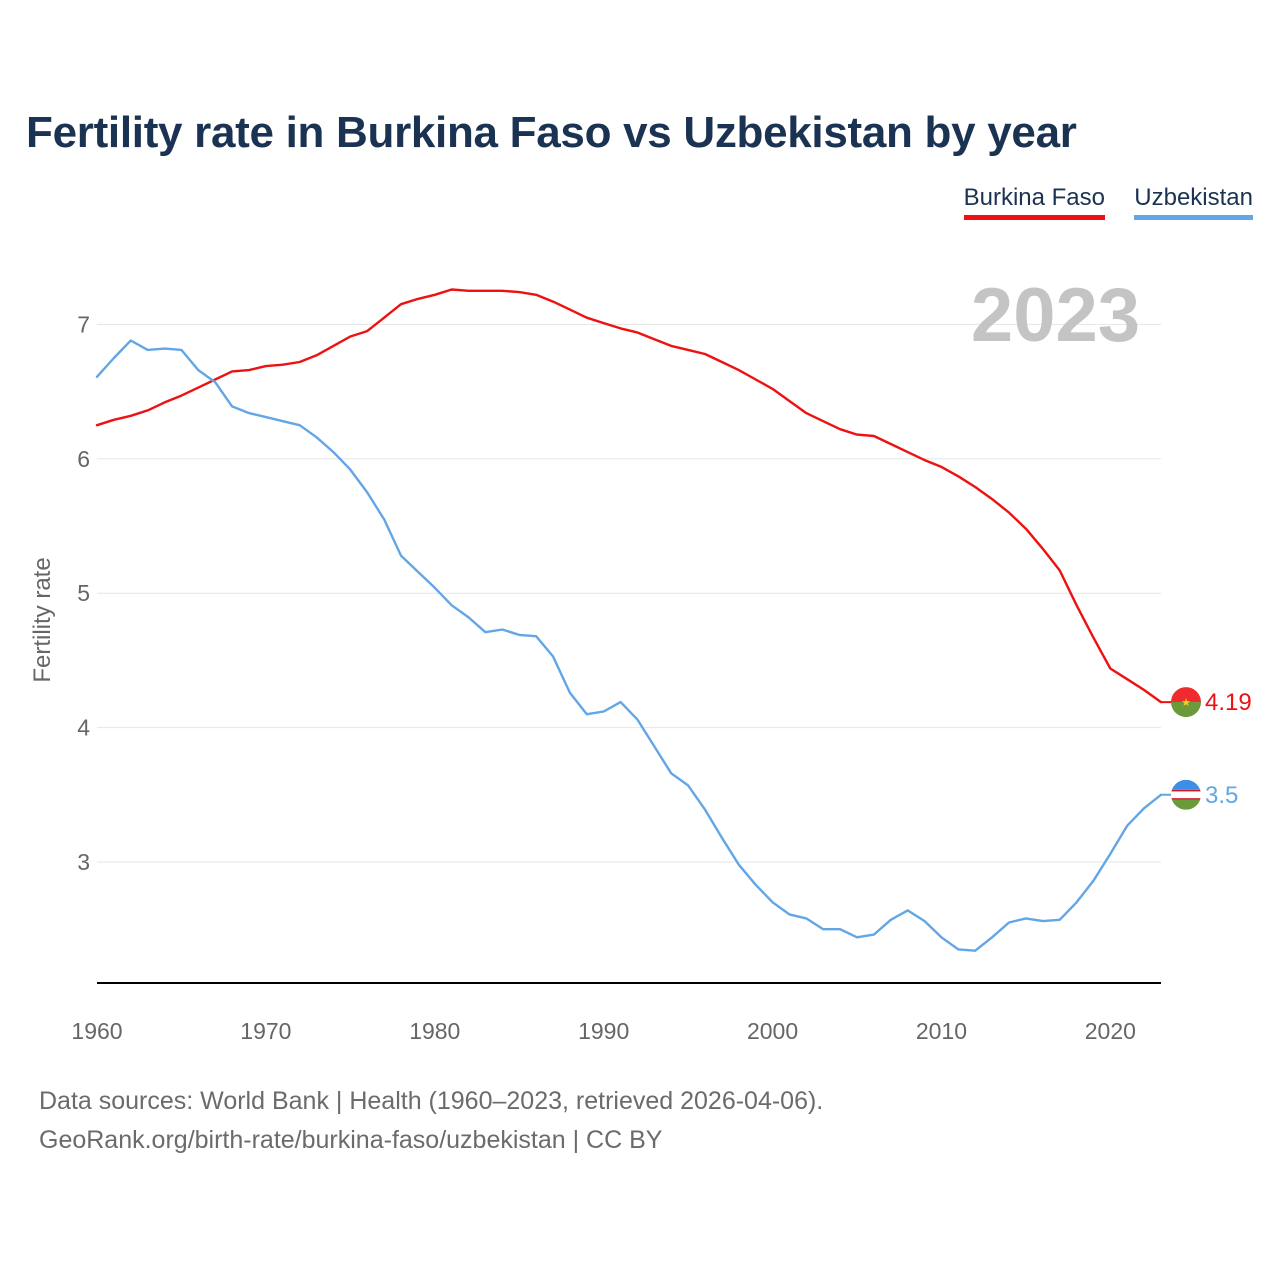  I want to click on y-tick-label: 6, so click(83, 459).